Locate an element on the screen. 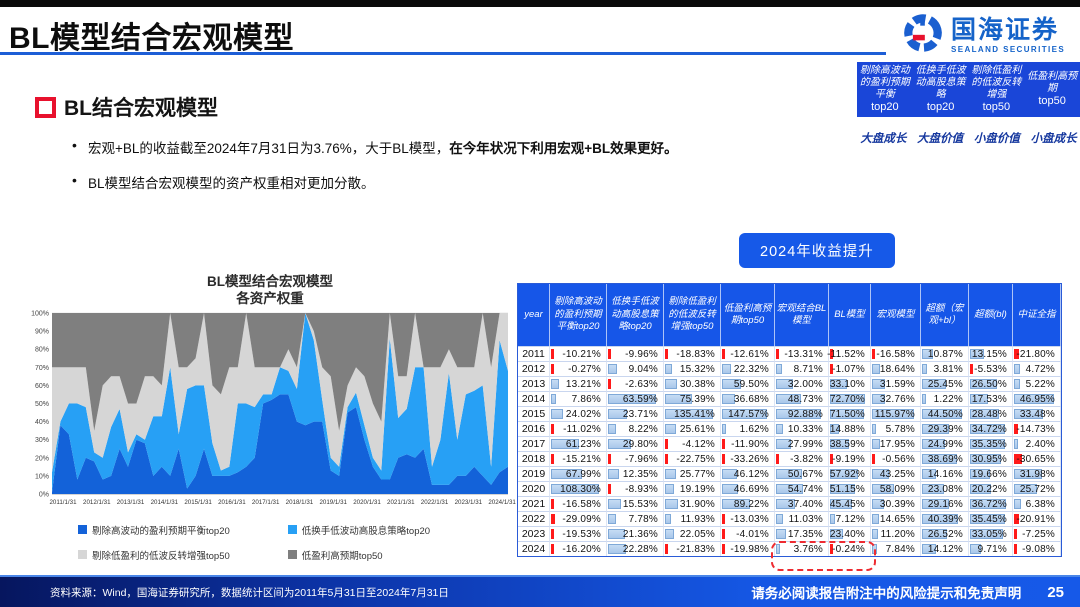 The image size is (1080, 607). value-cell: 22.28% is located at coordinates (635, 548).